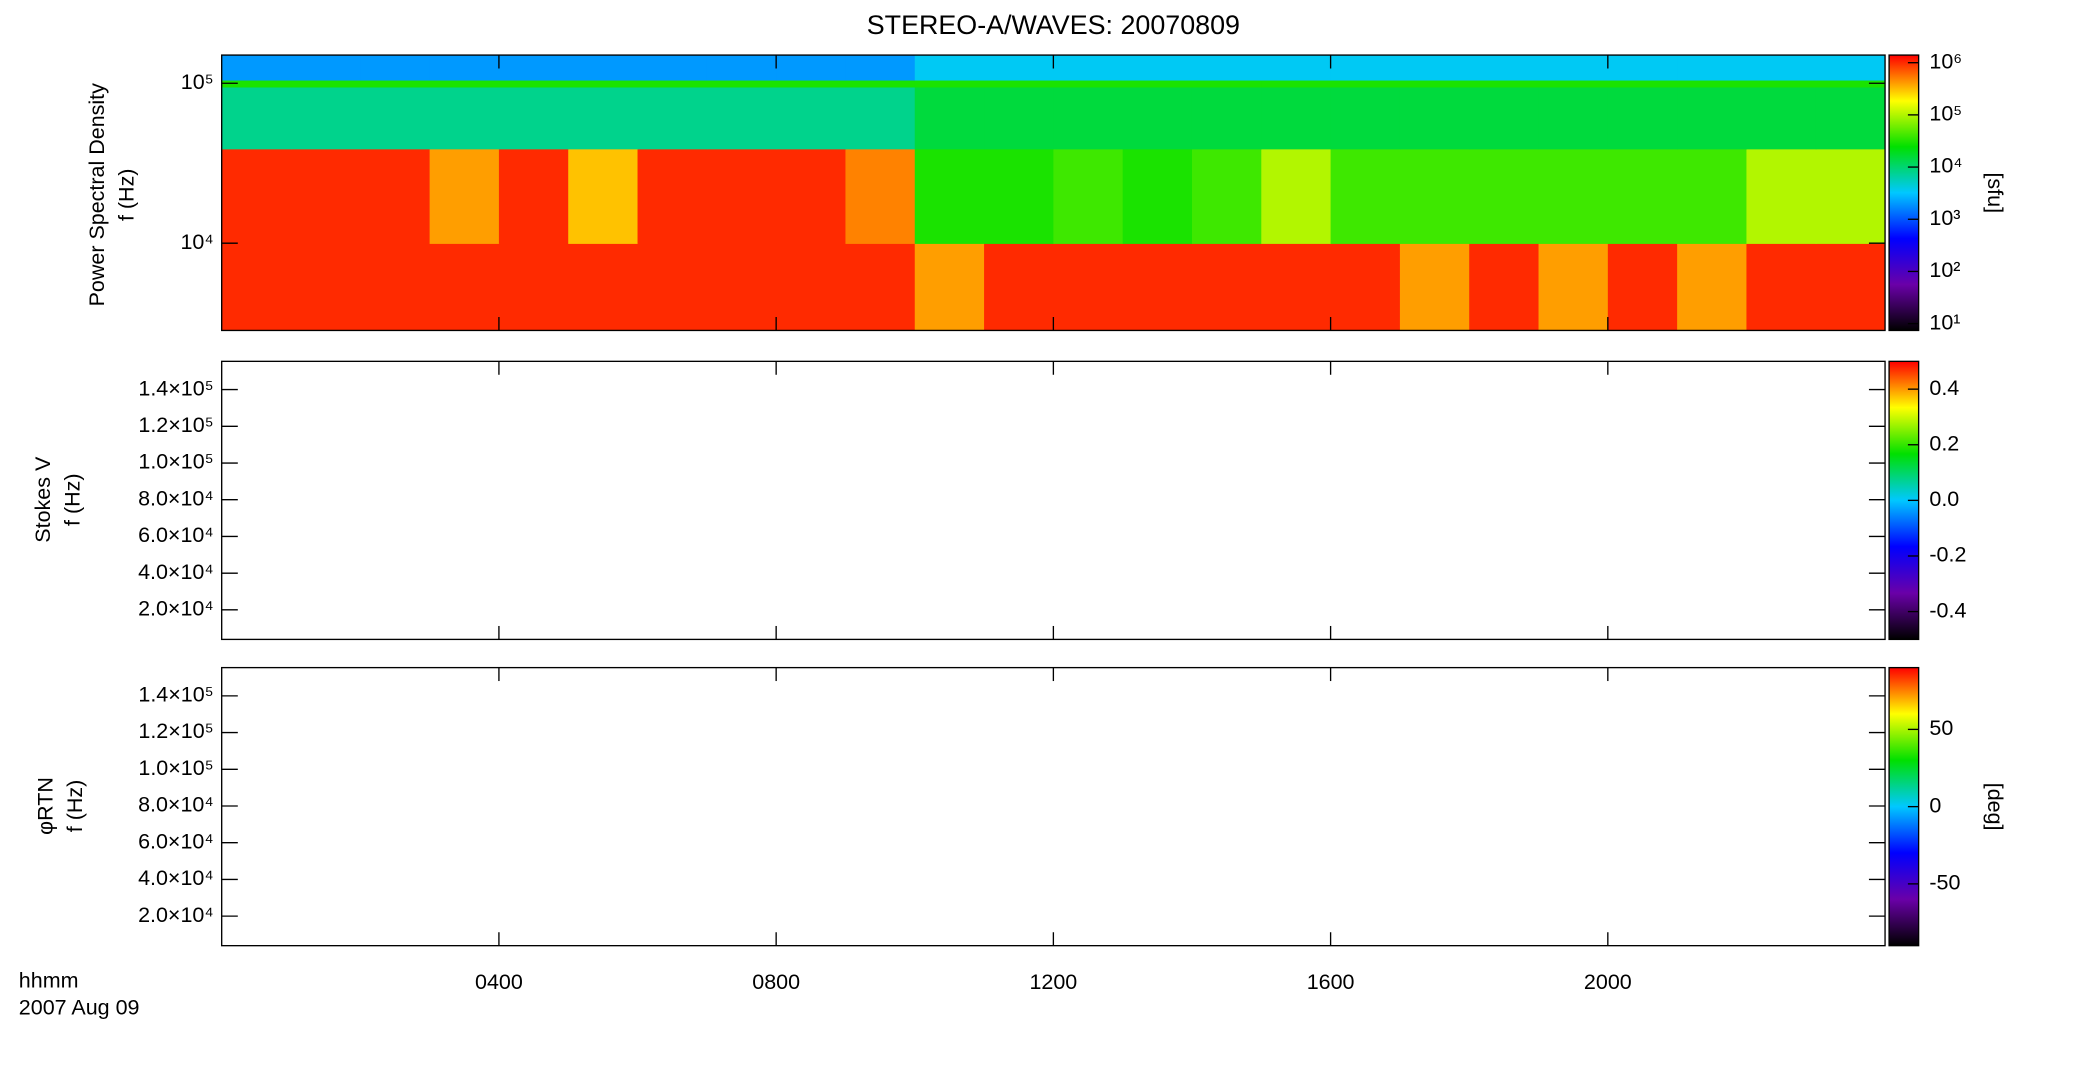 Image resolution: width=2096 pixels, height=1080 pixels. What do you see at coordinates (1995, 807) in the screenshot?
I see `colorbar-label: [deg]` at bounding box center [1995, 807].